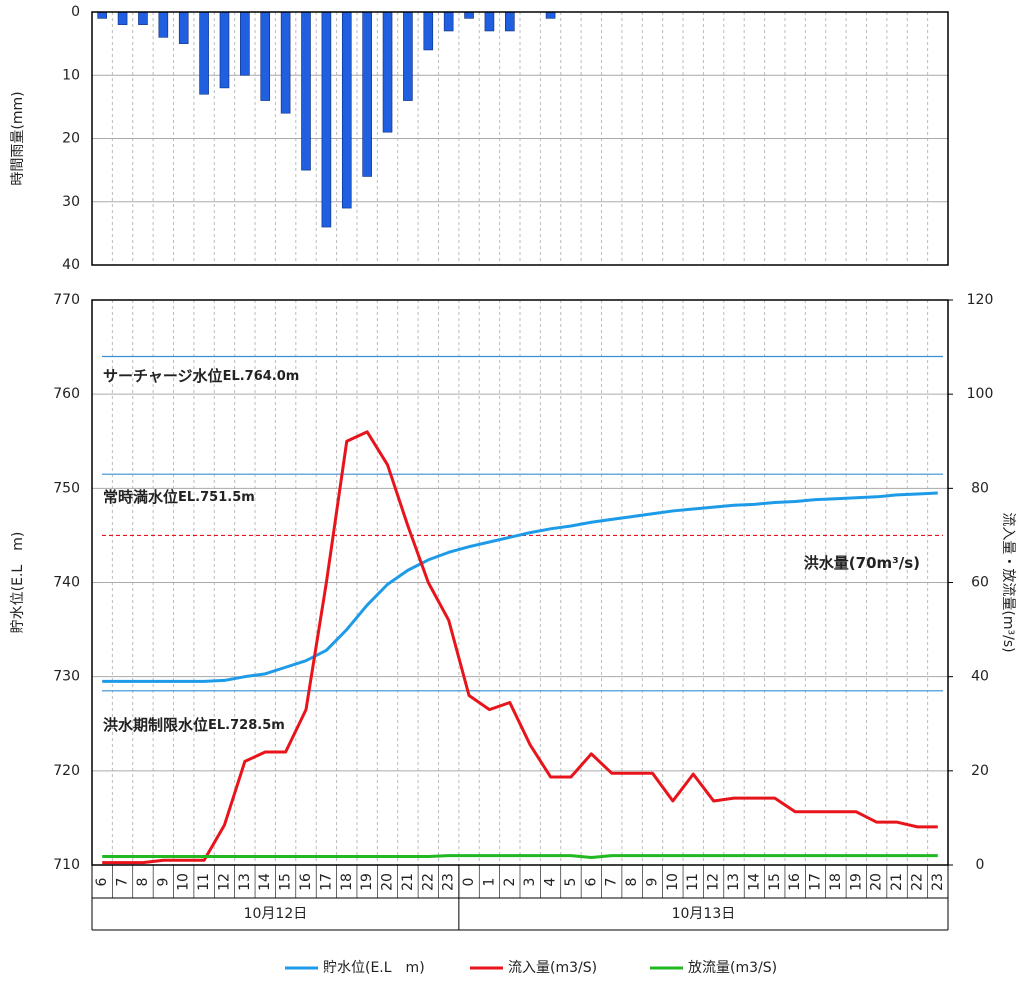 This screenshot has height=985, width=1021. I want to click on y2-tick-label: 120, so click(980, 300).